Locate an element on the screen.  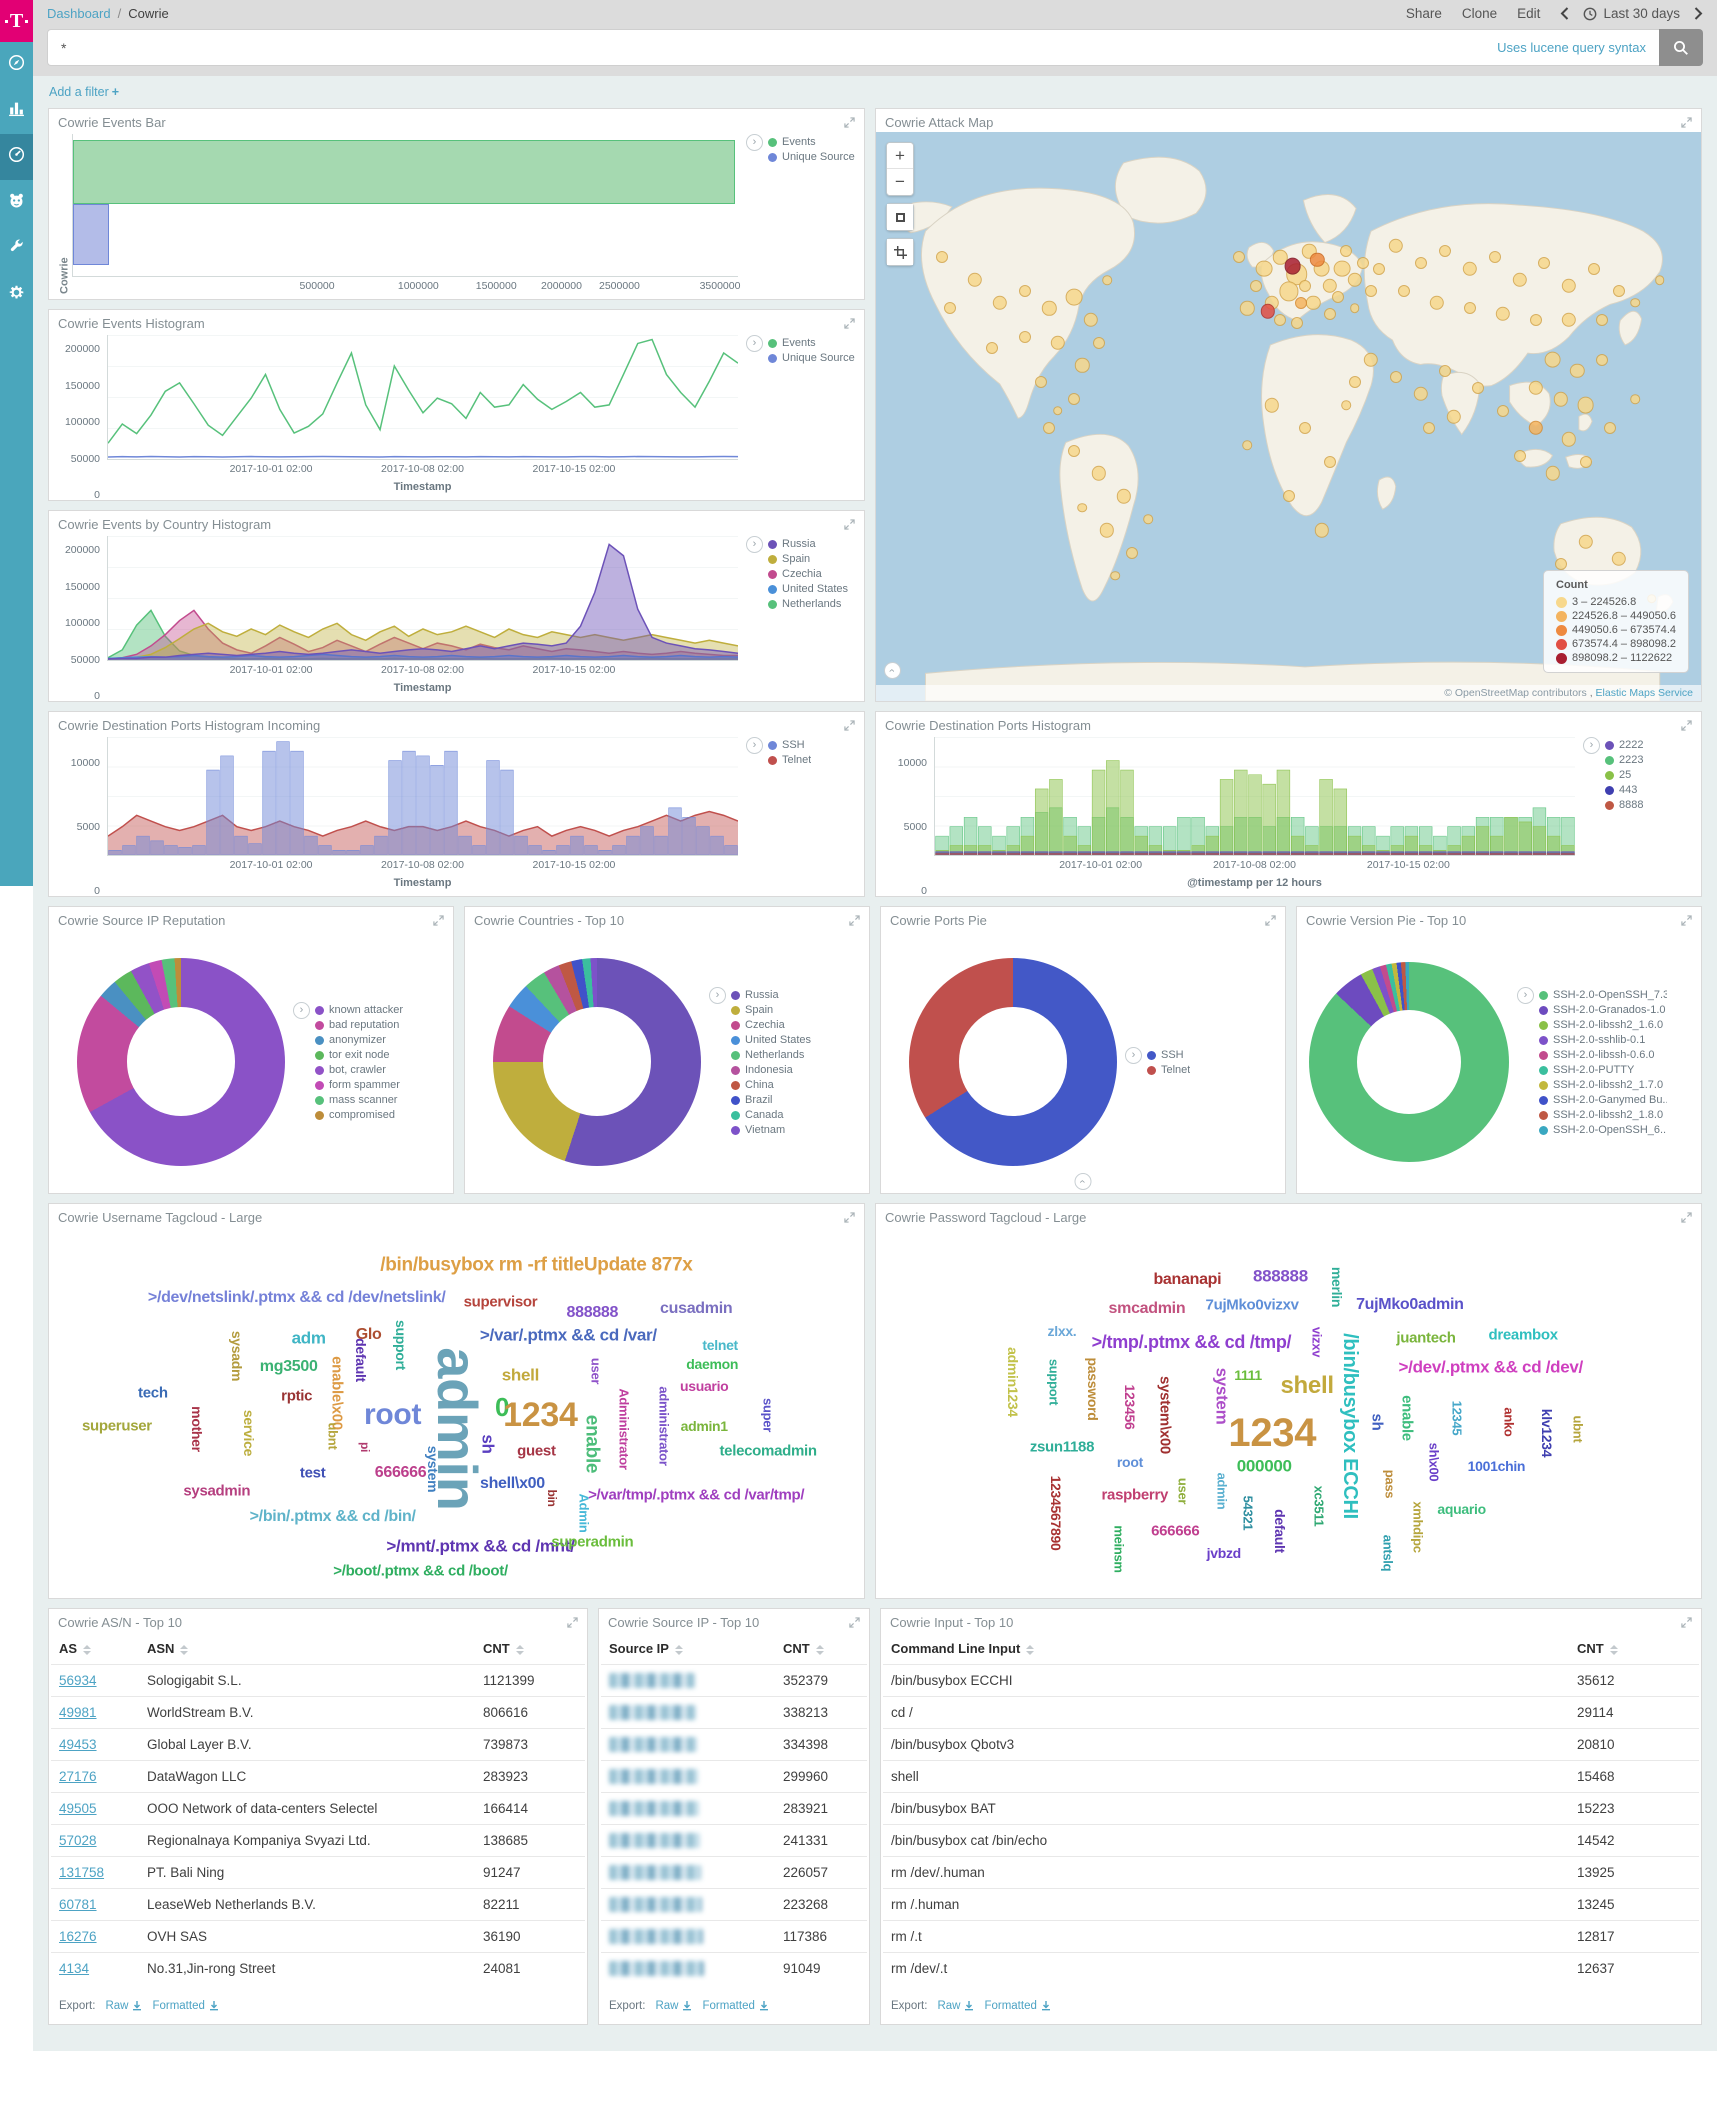
tagcloud-word: jvbzd is located at coordinates (1224, 1552).